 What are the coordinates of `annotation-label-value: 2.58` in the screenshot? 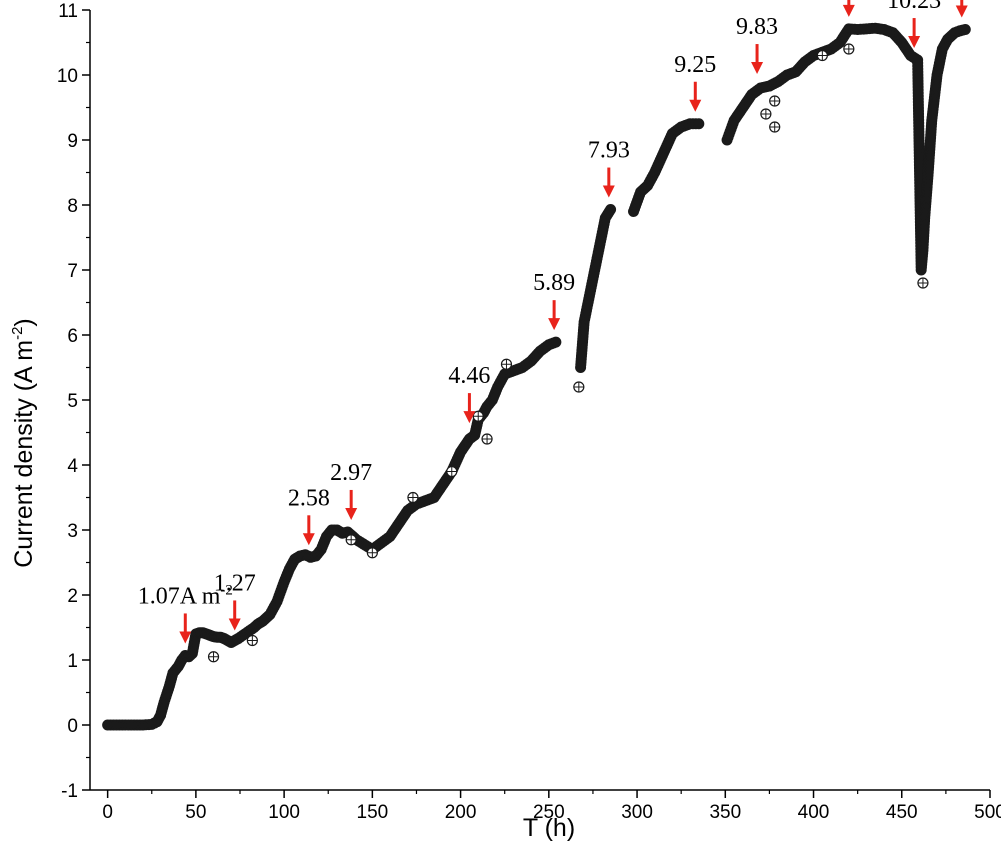 It's located at (309, 498).